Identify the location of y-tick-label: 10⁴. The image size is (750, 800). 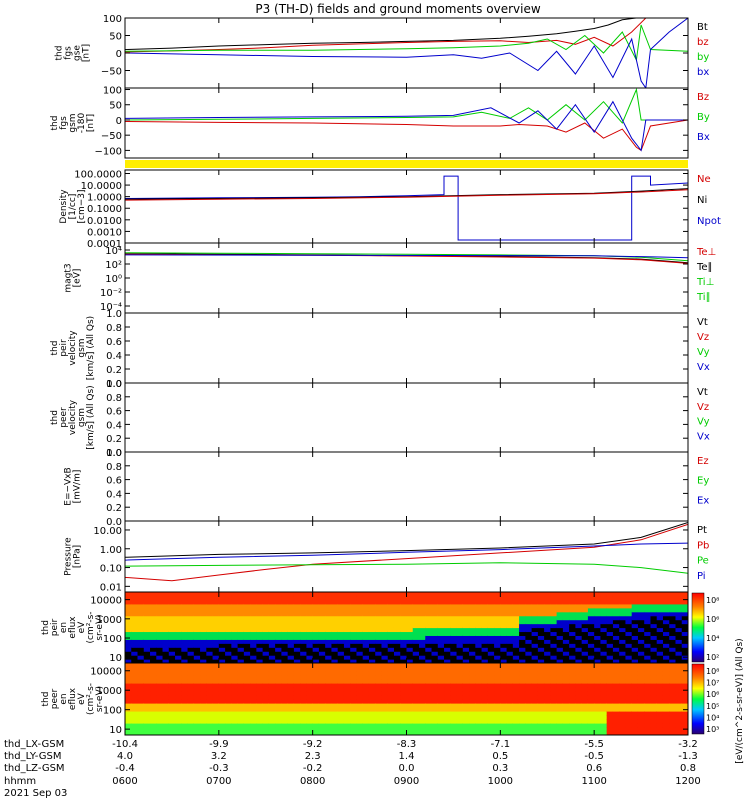
(113, 251).